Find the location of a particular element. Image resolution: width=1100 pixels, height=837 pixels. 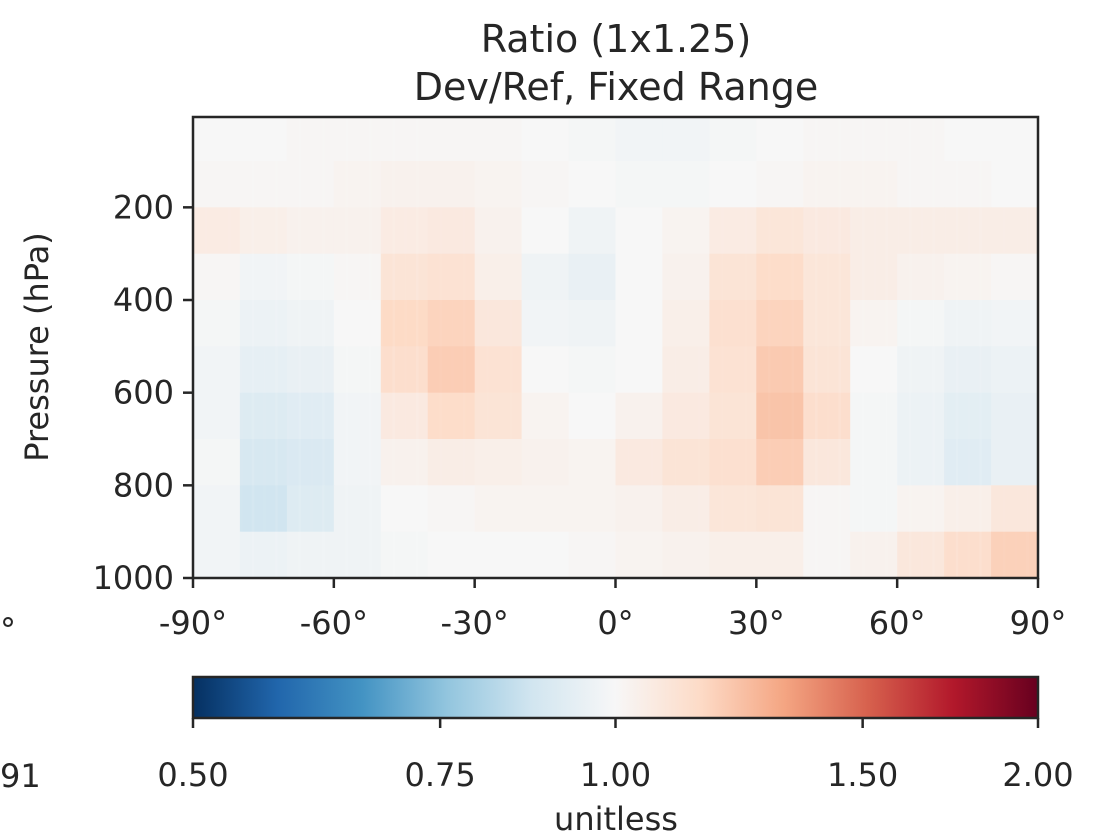

x-tick-label: 0° is located at coordinates (615, 623).